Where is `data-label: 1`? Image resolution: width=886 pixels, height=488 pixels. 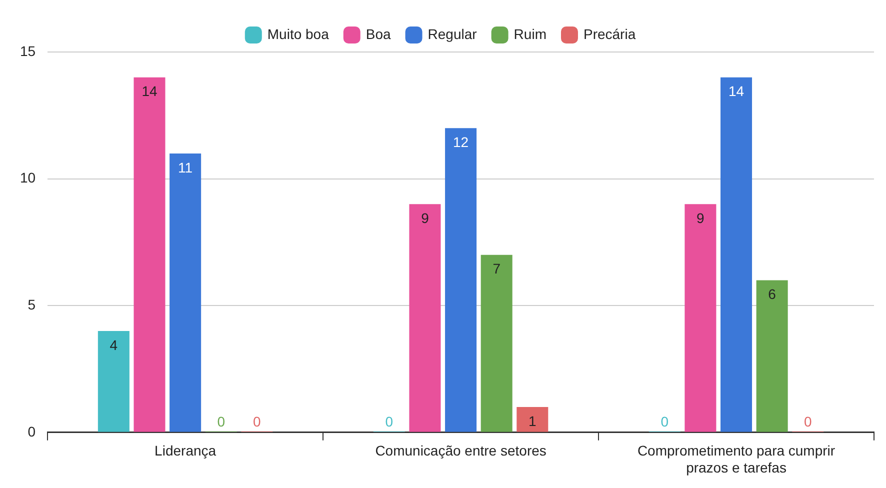
data-label: 1 is located at coordinates (532, 420).